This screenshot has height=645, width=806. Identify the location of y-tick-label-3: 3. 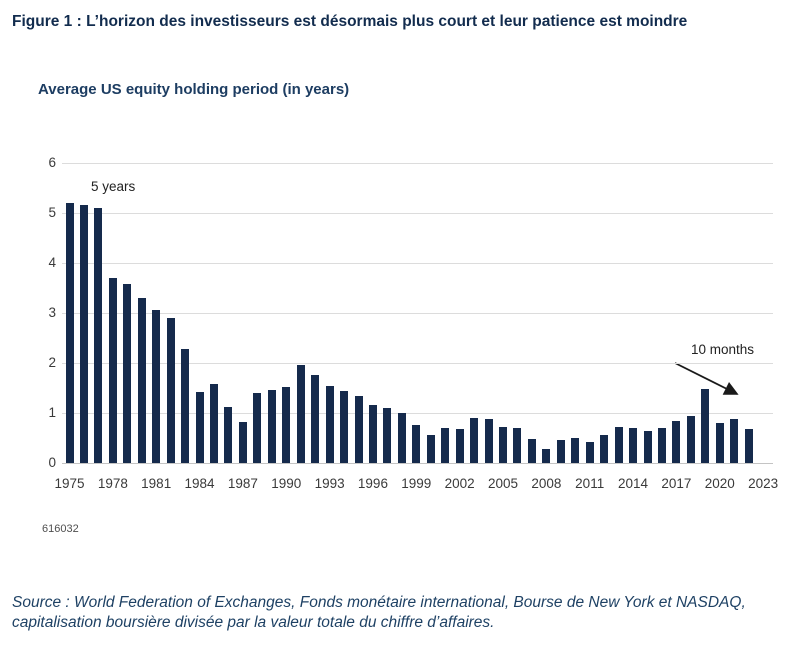
(52, 312).